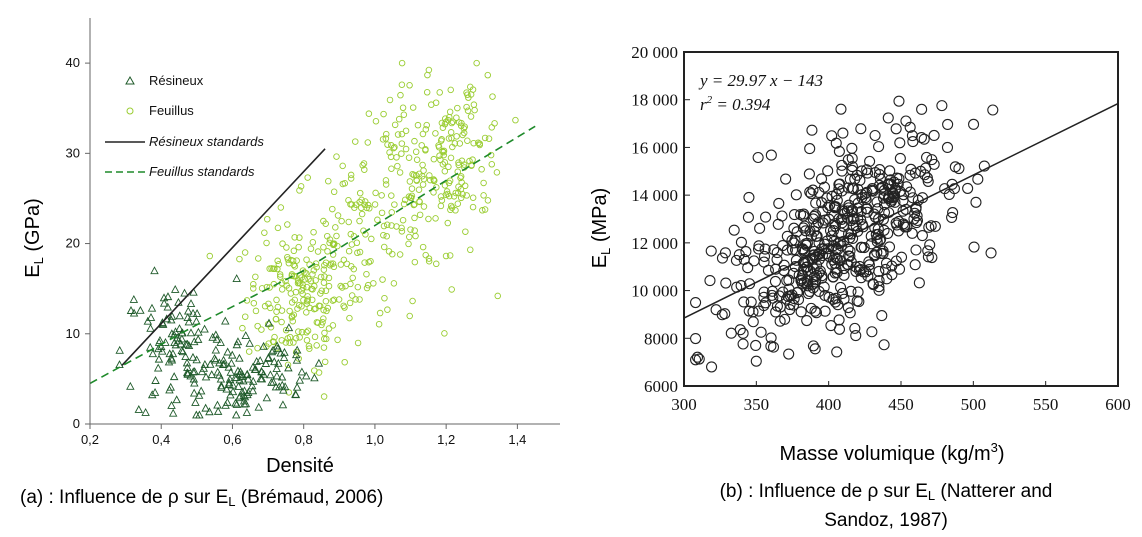 The image size is (1142, 537). Describe the element at coordinates (601, 228) in the screenshot. I see `chart-b-ylabel: EL (MPa)` at that location.